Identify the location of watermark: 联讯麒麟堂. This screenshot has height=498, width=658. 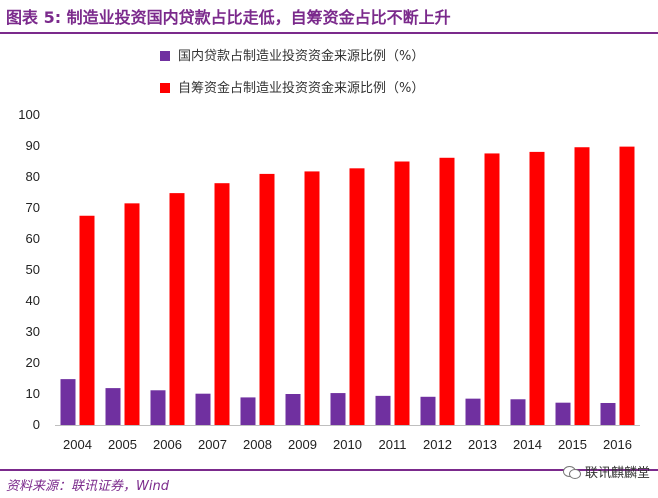
(606, 471).